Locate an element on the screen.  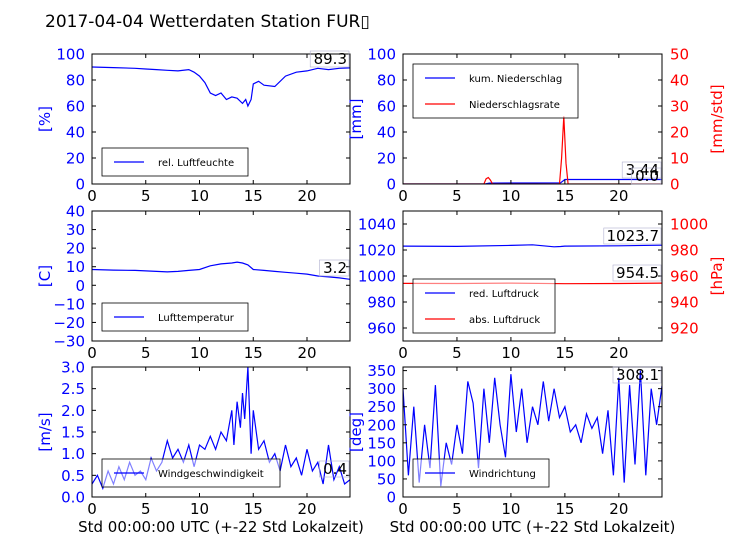
last-value-label: 89.3 is located at coordinates (330, 59).